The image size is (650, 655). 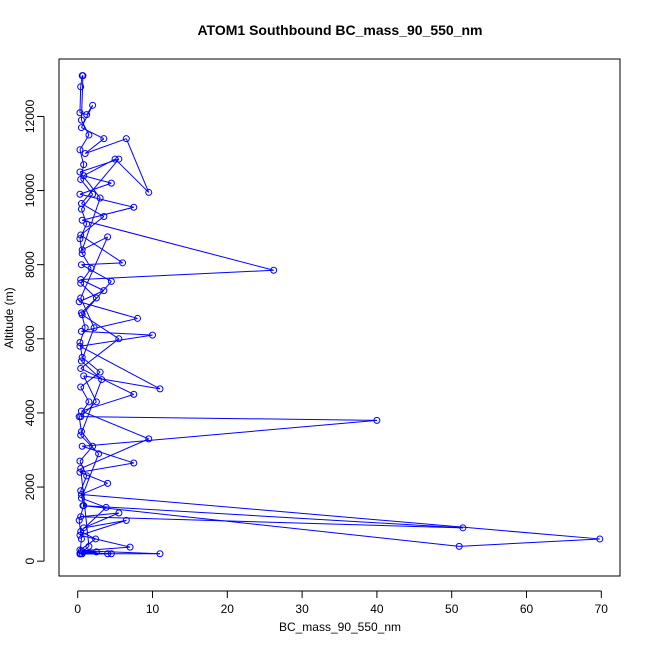 I want to click on y-tick-label: 12000, so click(x=30, y=116).